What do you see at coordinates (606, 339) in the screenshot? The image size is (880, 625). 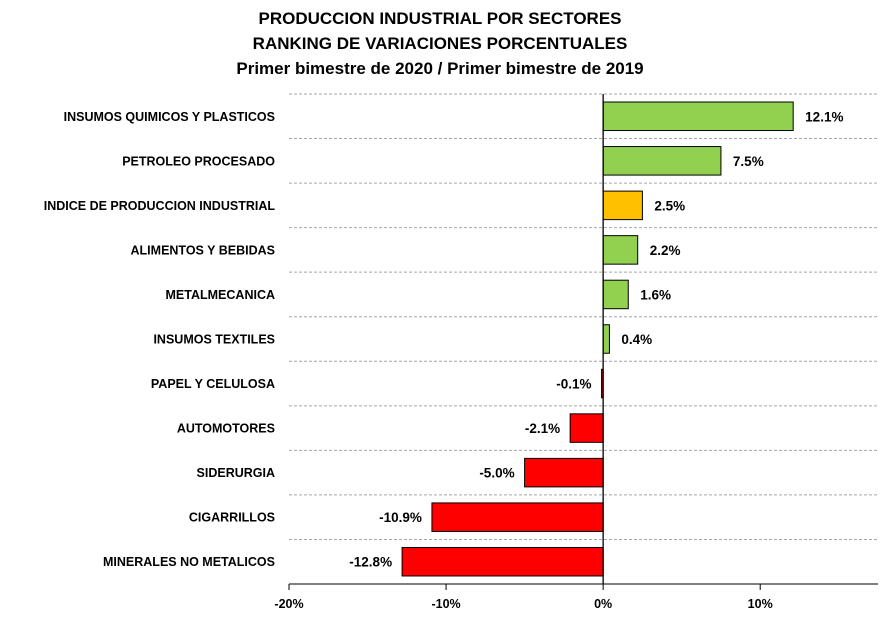 I see `bar-insumos-textiles` at bounding box center [606, 339].